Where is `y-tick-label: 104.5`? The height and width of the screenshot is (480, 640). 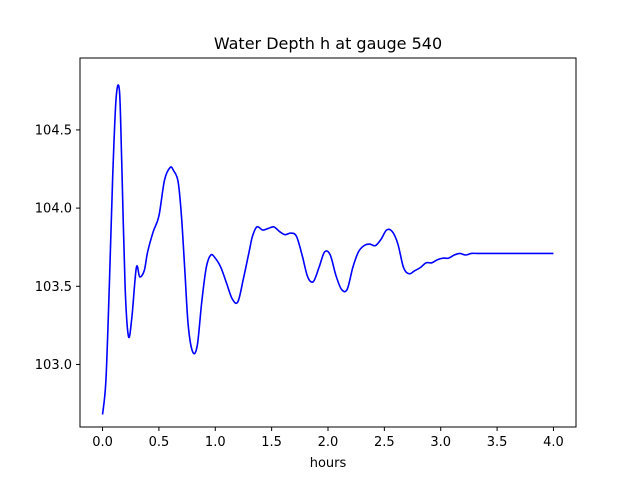 y-tick-label: 104.5 is located at coordinates (53, 130).